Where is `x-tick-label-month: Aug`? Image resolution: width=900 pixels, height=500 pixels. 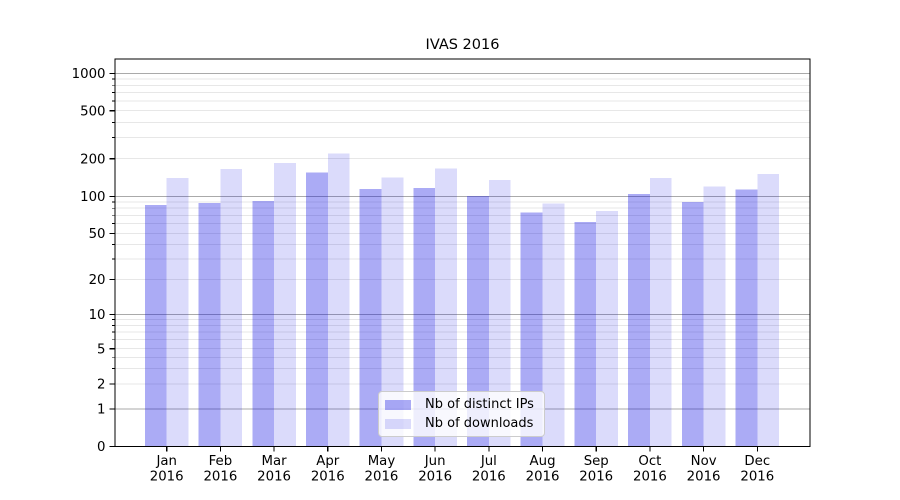 x-tick-label-month: Aug is located at coordinates (543, 461).